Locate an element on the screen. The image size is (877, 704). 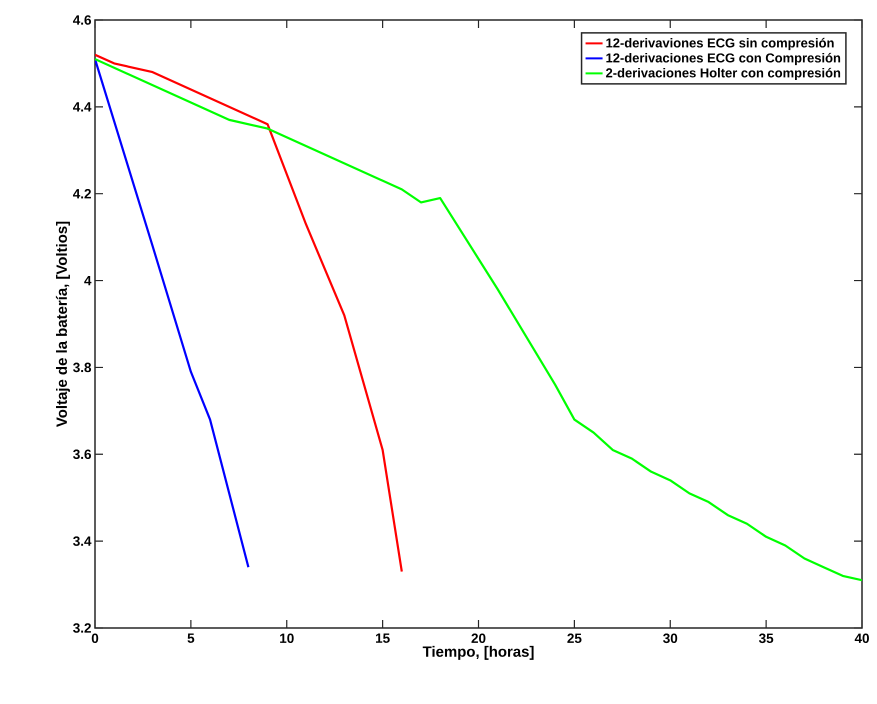
y-tick-label: 3.6 is located at coordinates (82, 455).